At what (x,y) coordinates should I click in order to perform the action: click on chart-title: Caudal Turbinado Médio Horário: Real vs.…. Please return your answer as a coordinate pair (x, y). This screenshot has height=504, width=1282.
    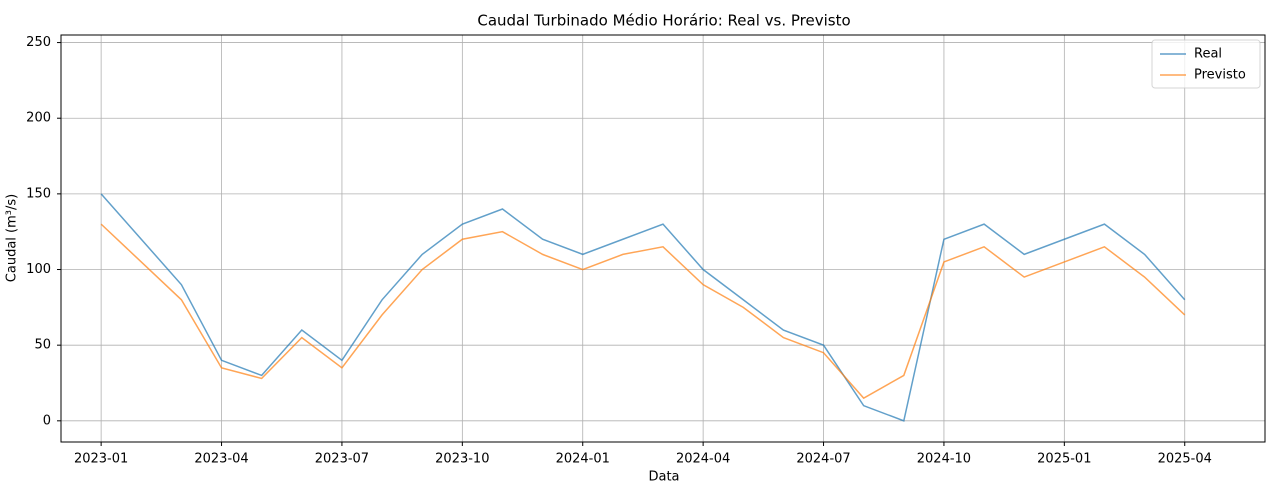
    Looking at the image, I should click on (663, 21).